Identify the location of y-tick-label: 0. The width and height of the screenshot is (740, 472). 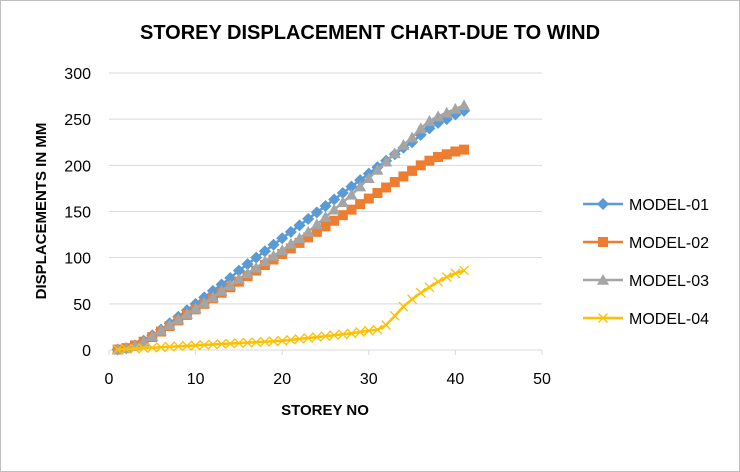
(86, 351).